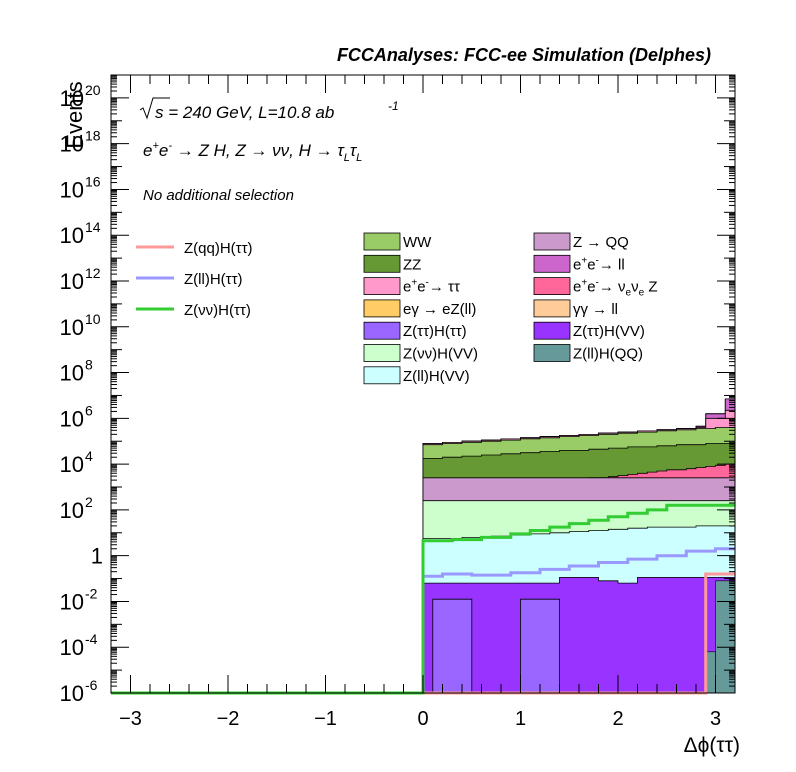 This screenshot has width=796, height=772. I want to click on legend-label: Z(νν)H(ττ), so click(217, 310).